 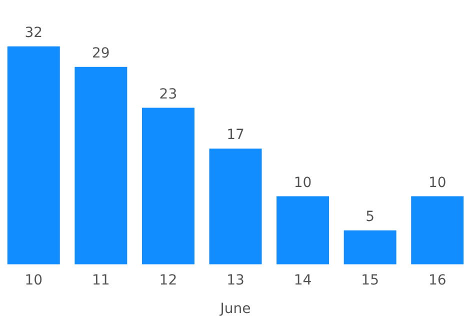 What do you see at coordinates (33, 280) in the screenshot?
I see `x-tick-label: 10` at bounding box center [33, 280].